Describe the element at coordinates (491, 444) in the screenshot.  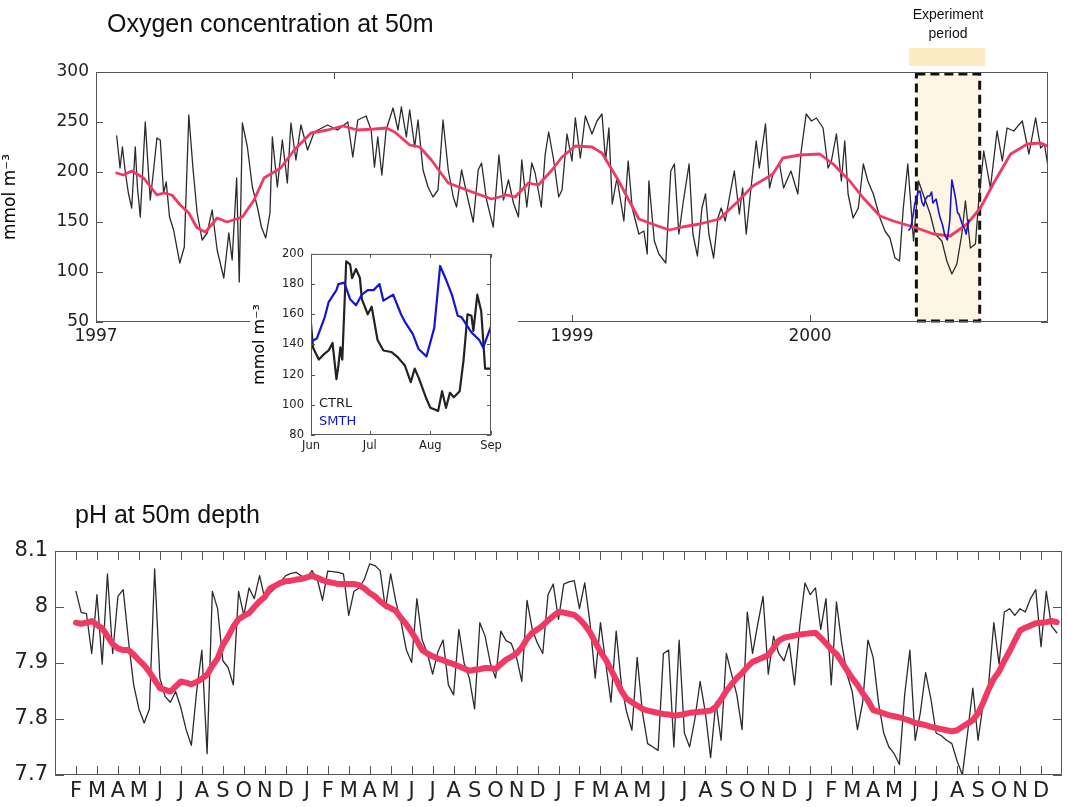
I see `x-tick-label: Sep` at that location.